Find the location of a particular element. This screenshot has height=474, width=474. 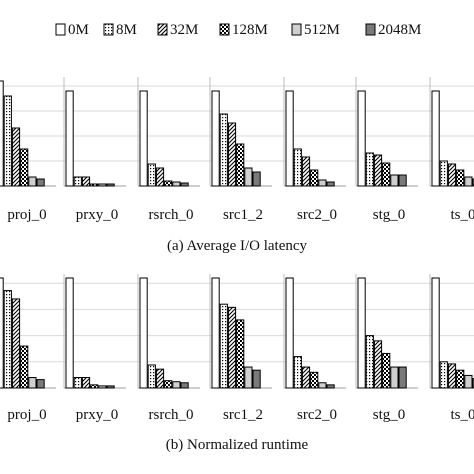

bar-prxy-0-128m is located at coordinates (94, 185).